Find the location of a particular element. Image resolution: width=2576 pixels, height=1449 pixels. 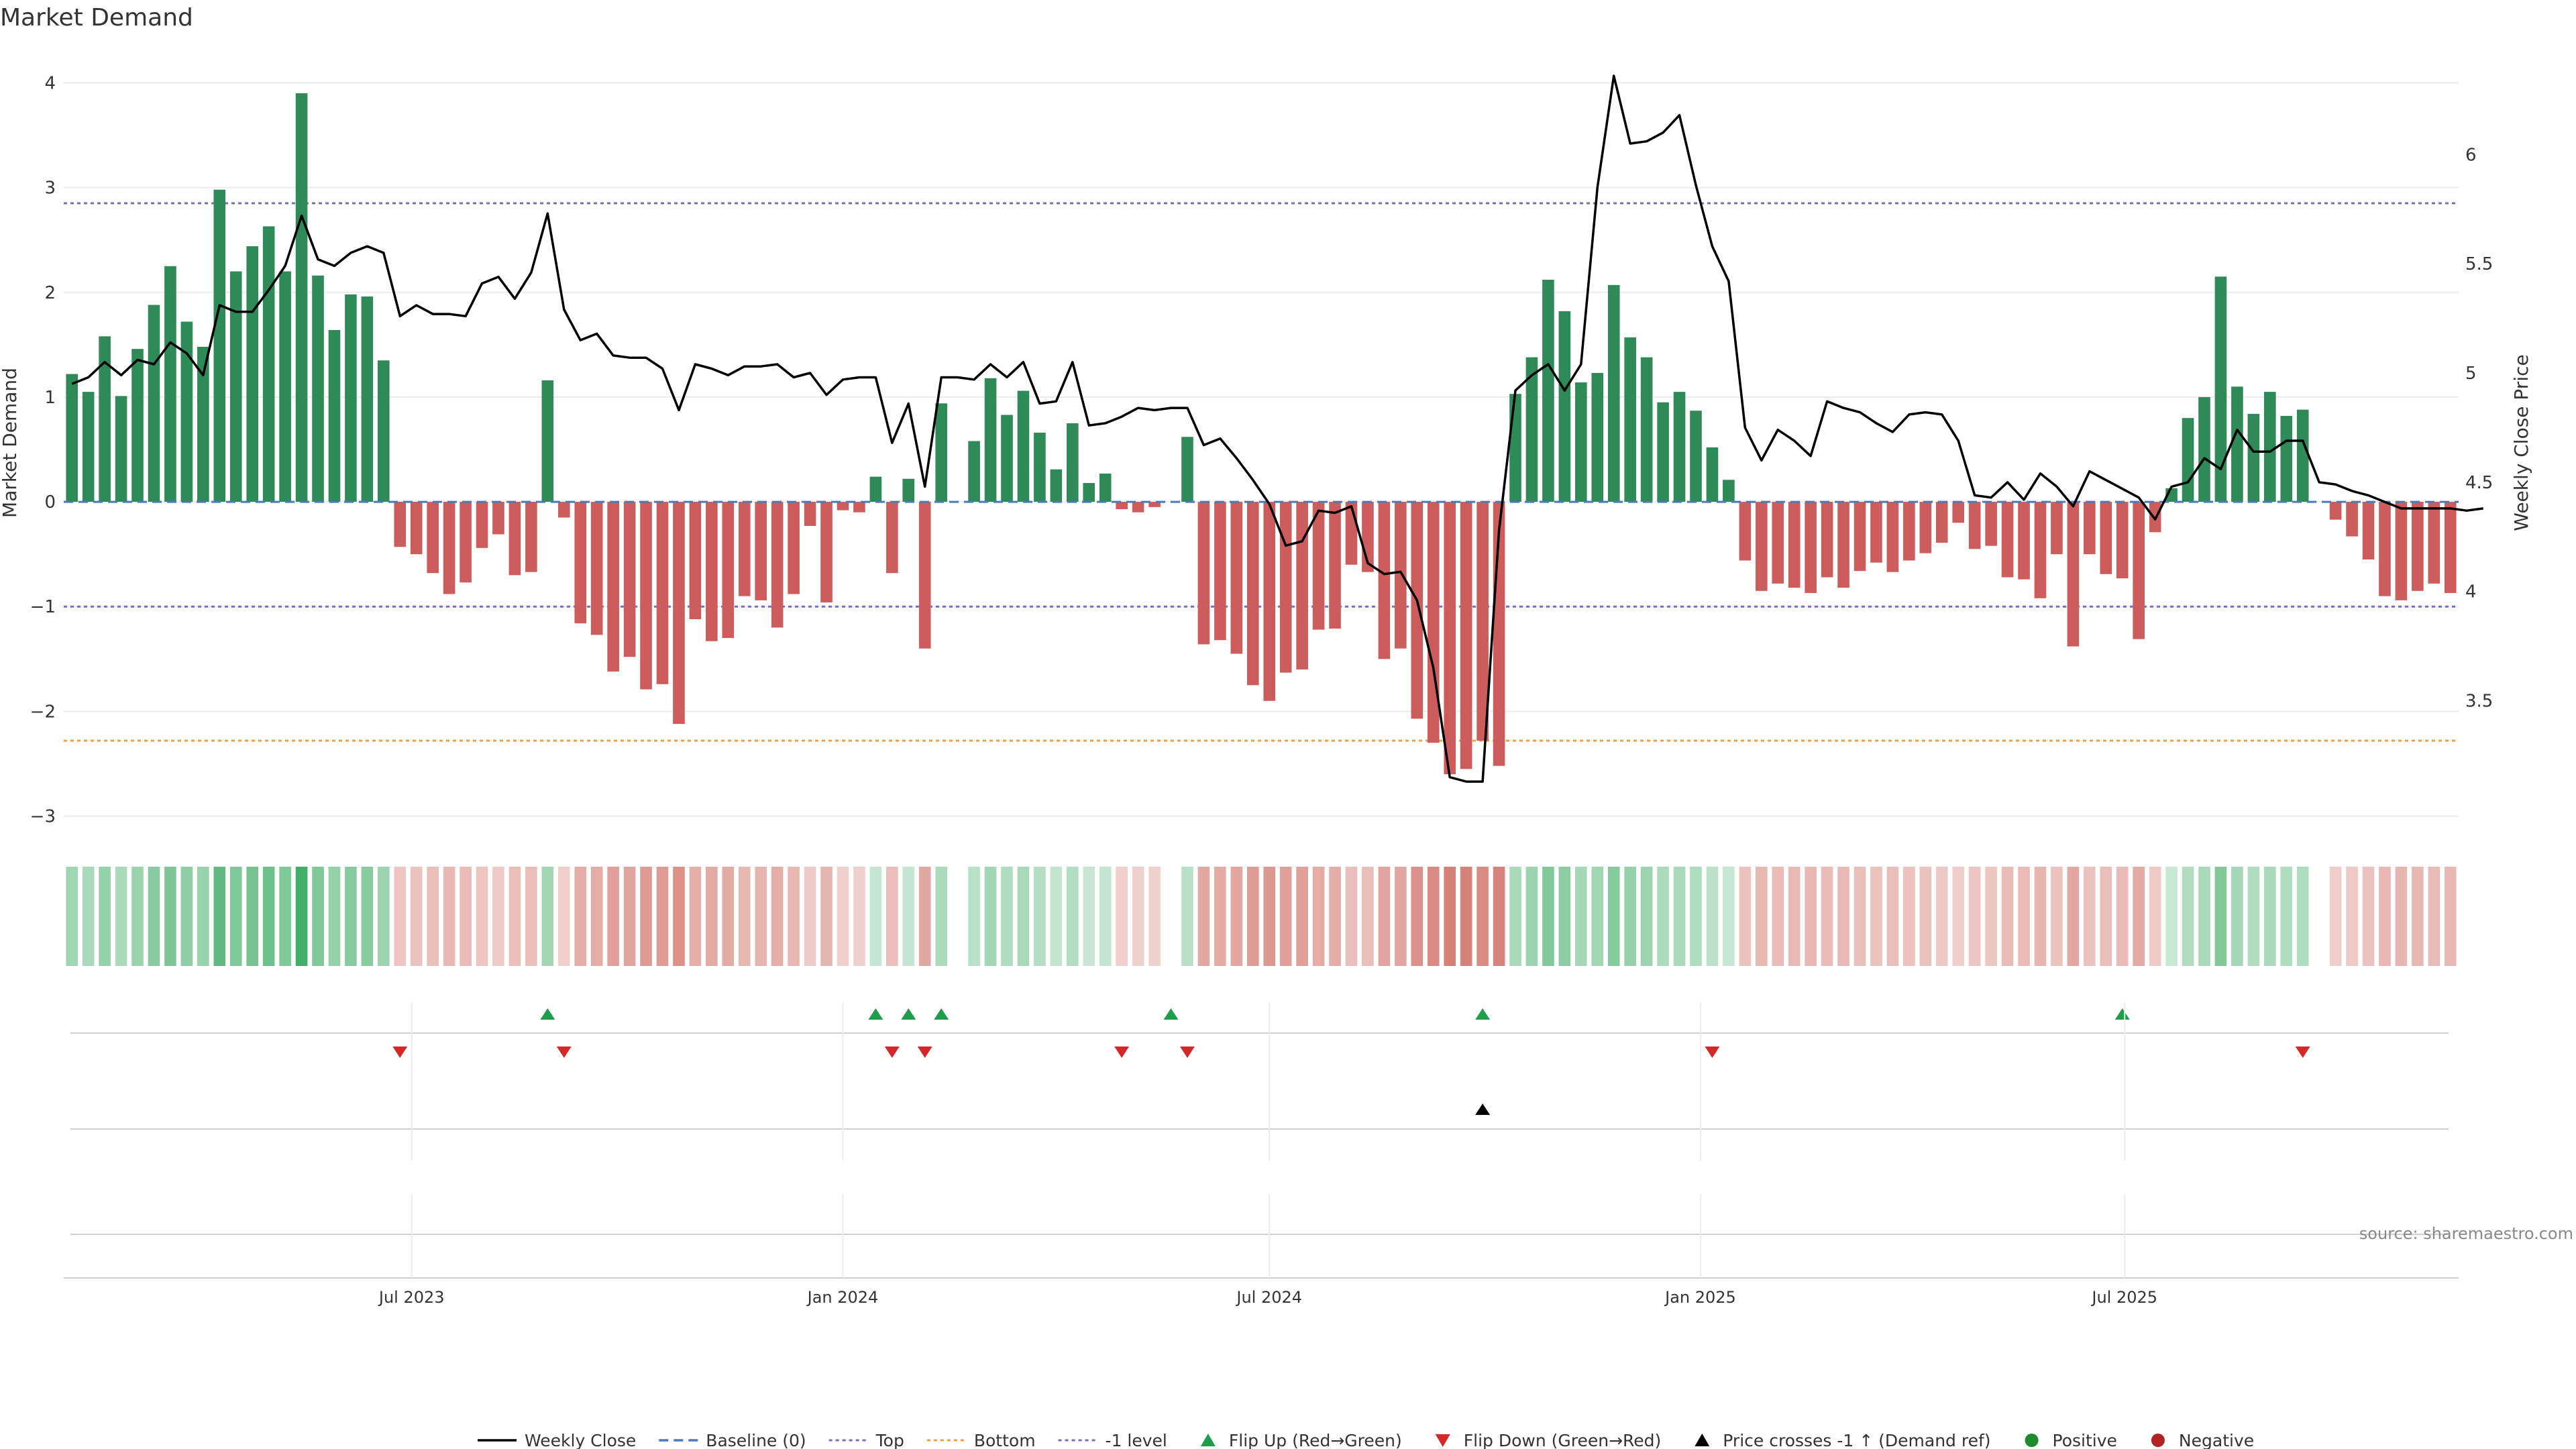

legend-label: -1 level is located at coordinates (1136, 1440).